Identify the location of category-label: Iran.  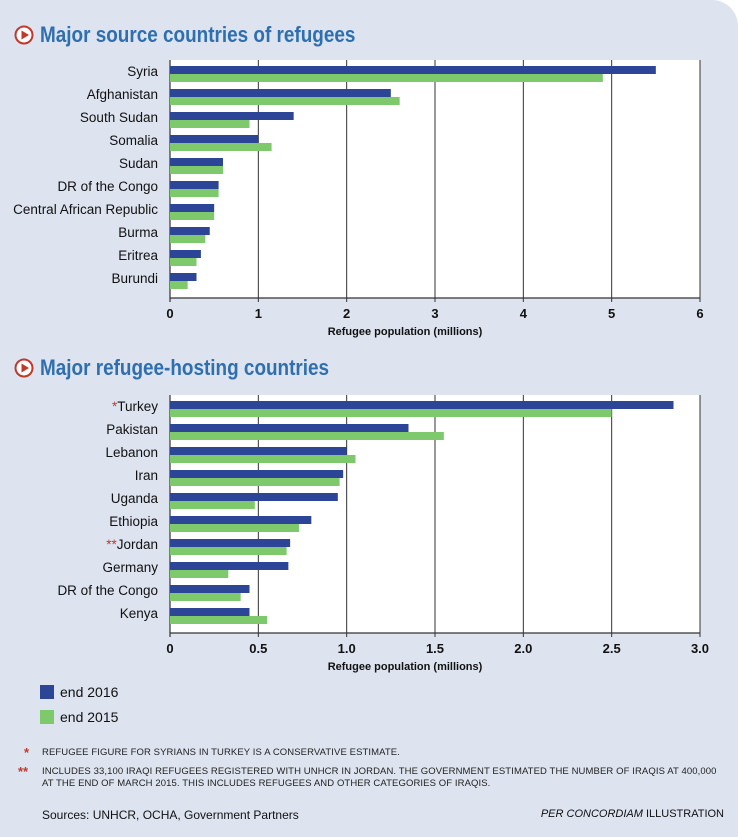
(146, 475).